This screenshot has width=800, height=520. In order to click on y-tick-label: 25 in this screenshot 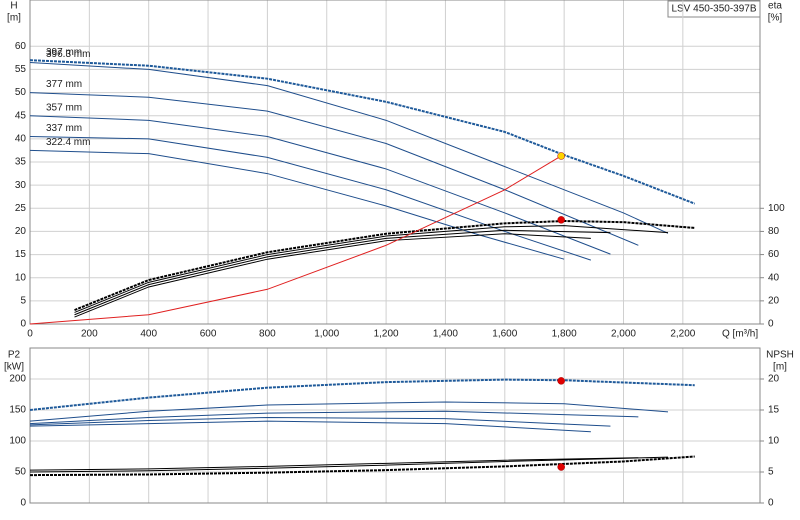, I will do `click(21, 208)`.